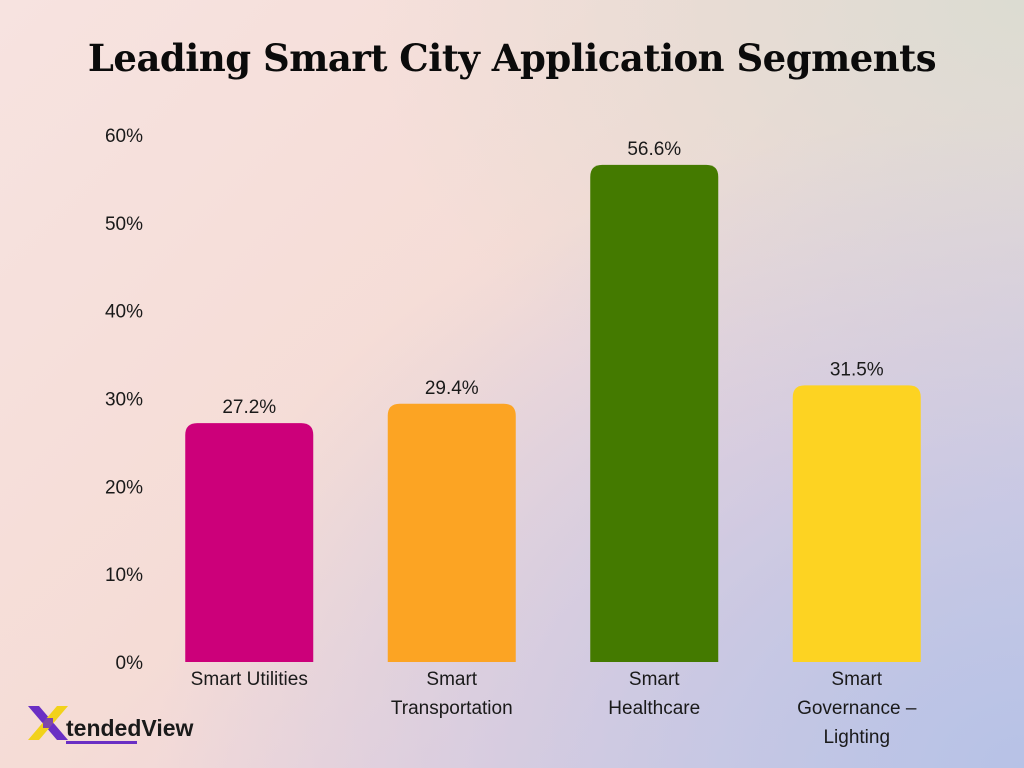 The width and height of the screenshot is (1024, 768). What do you see at coordinates (124, 312) in the screenshot?
I see `y-tick-label: 40%` at bounding box center [124, 312].